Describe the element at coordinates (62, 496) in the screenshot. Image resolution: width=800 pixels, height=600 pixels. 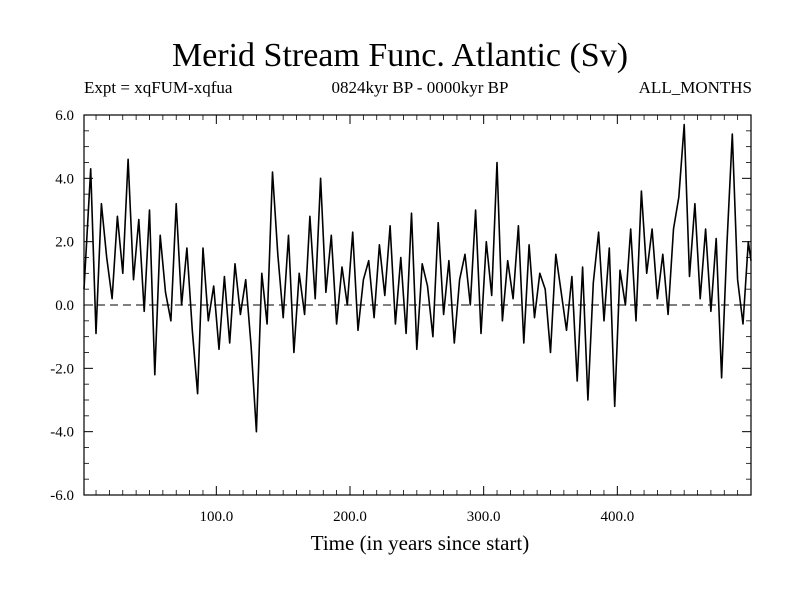
I see `y-tick-label: -6.0` at that location.